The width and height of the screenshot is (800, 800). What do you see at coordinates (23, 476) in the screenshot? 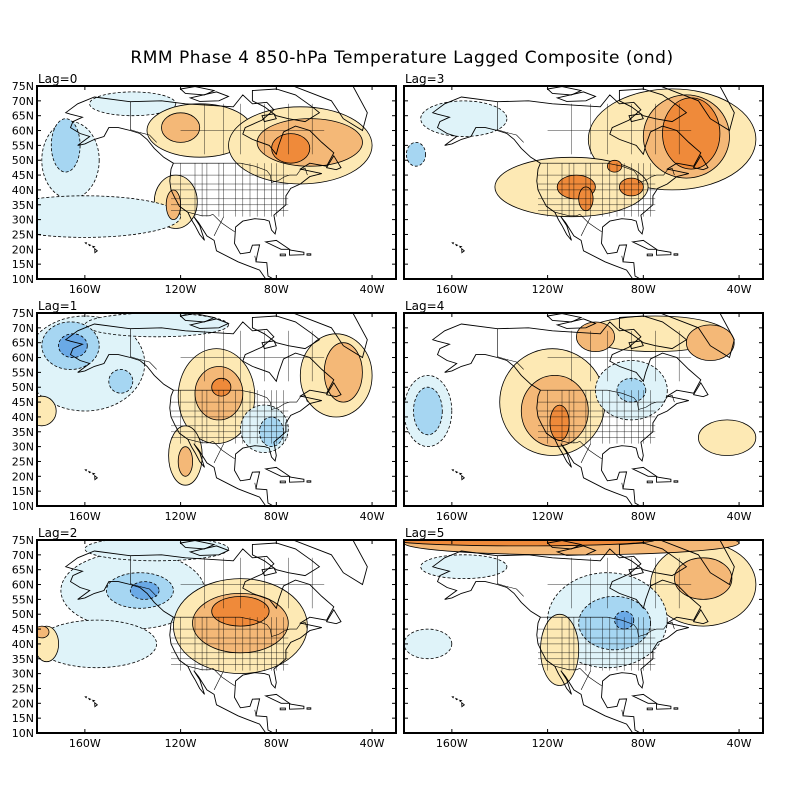
I see `lat-tick-label: 20N` at bounding box center [23, 476].